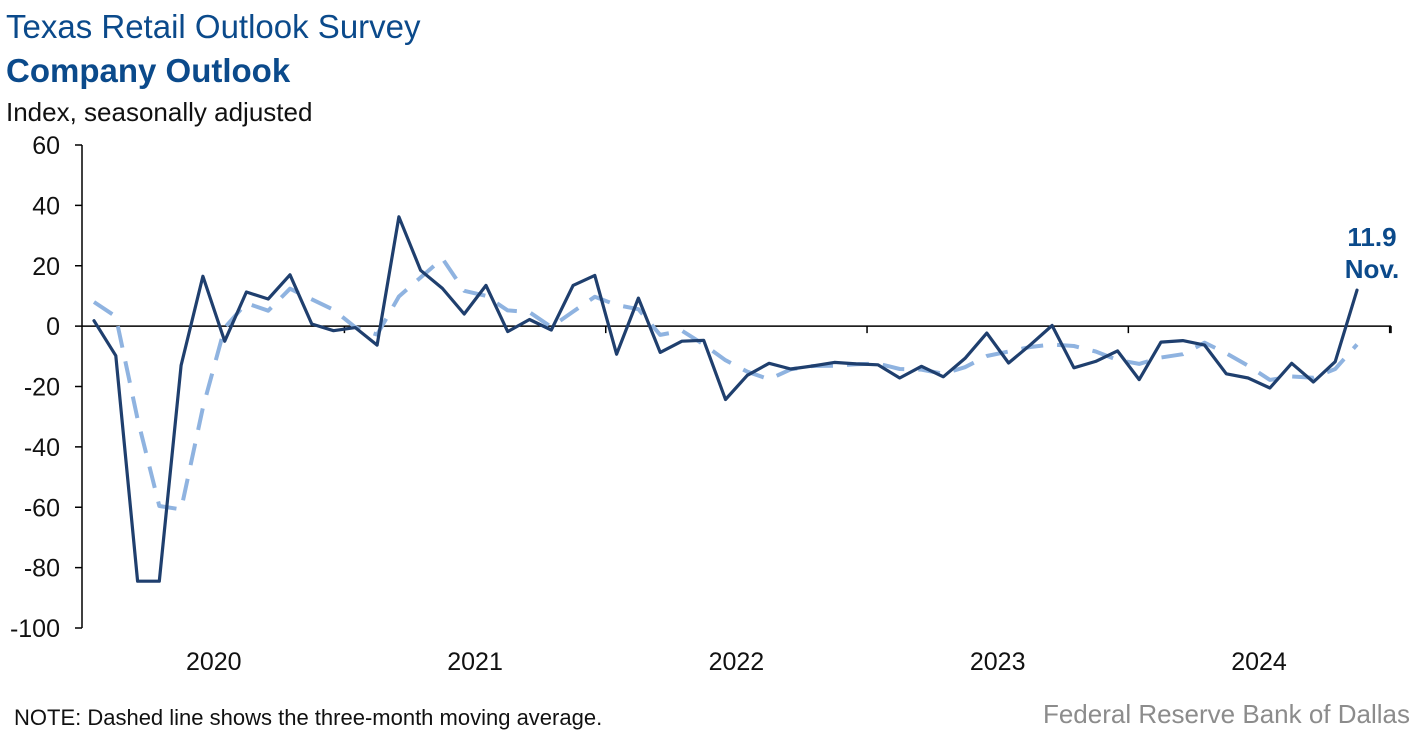 This screenshot has height=738, width=1422. What do you see at coordinates (46, 267) in the screenshot?
I see `y-tick-label: 20` at bounding box center [46, 267].